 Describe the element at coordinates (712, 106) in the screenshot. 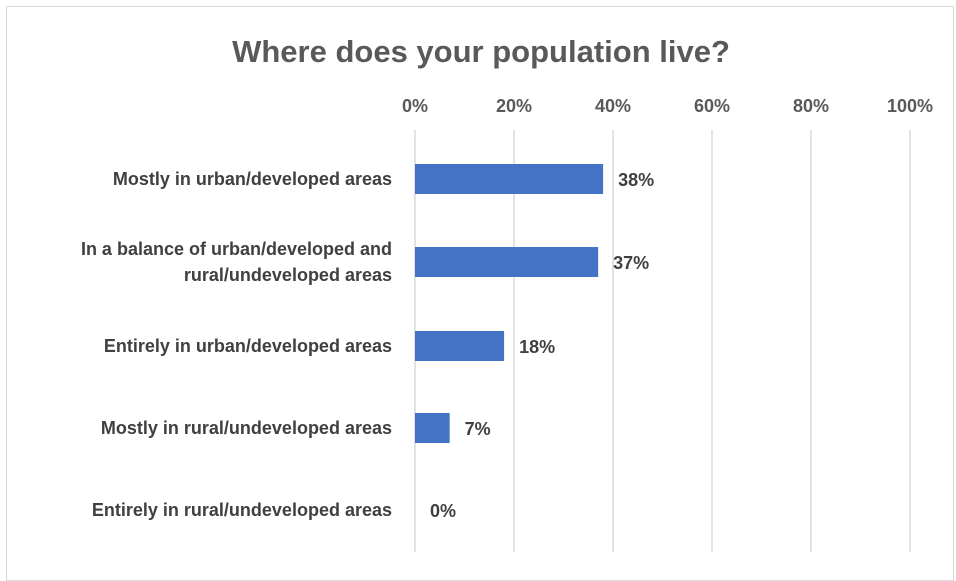

I see `x-tick-label: 60%` at that location.